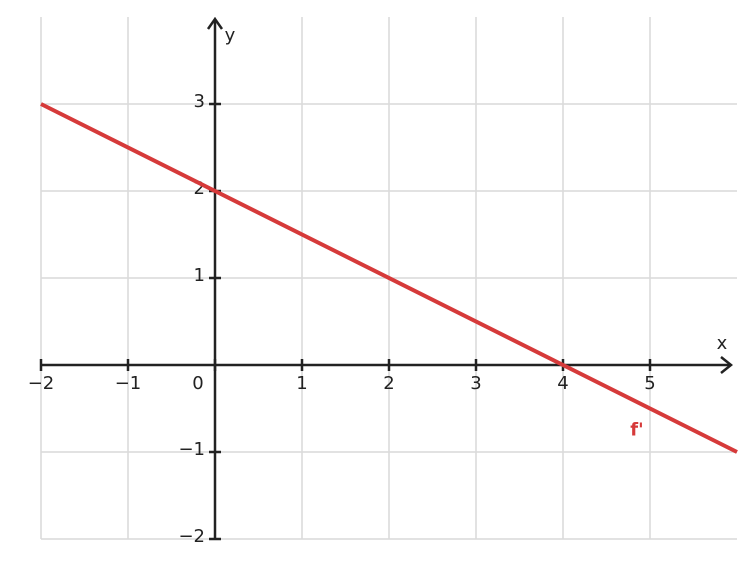  I want to click on x-tick-label: 2, so click(388, 383).